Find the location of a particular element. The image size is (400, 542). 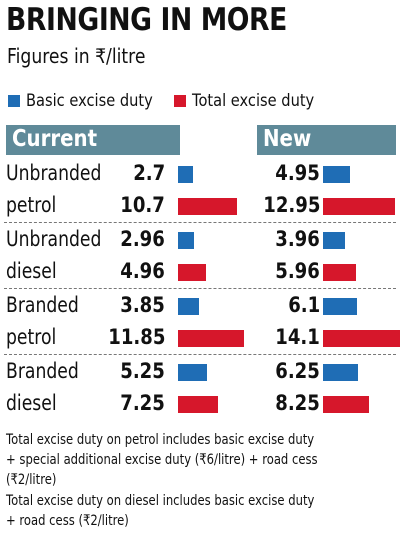

value-label-current: 10.7 is located at coordinates (142, 205).